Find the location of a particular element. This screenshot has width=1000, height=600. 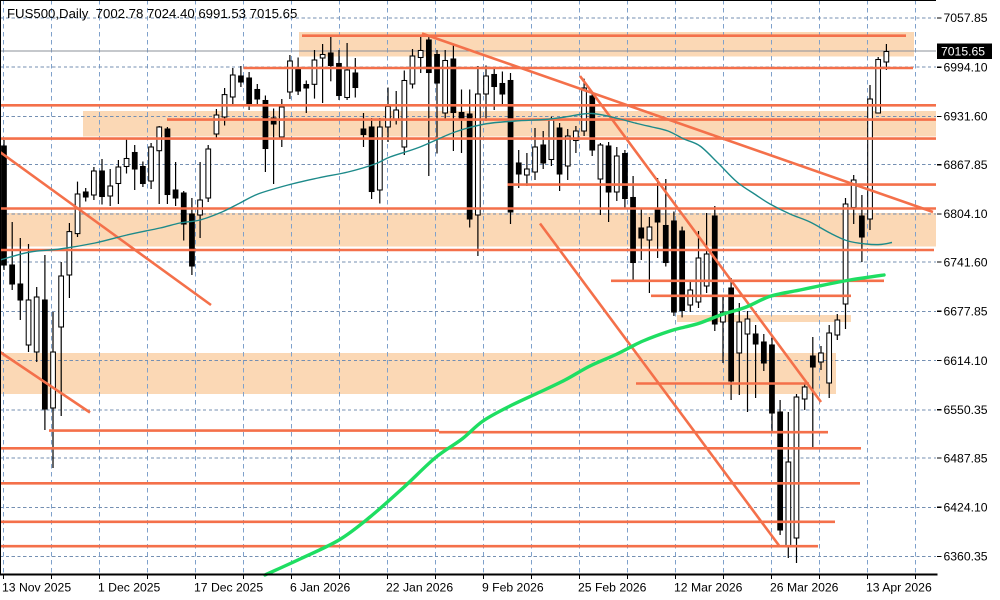

svg-text: 22 Jan 2026 is located at coordinates (419, 588).